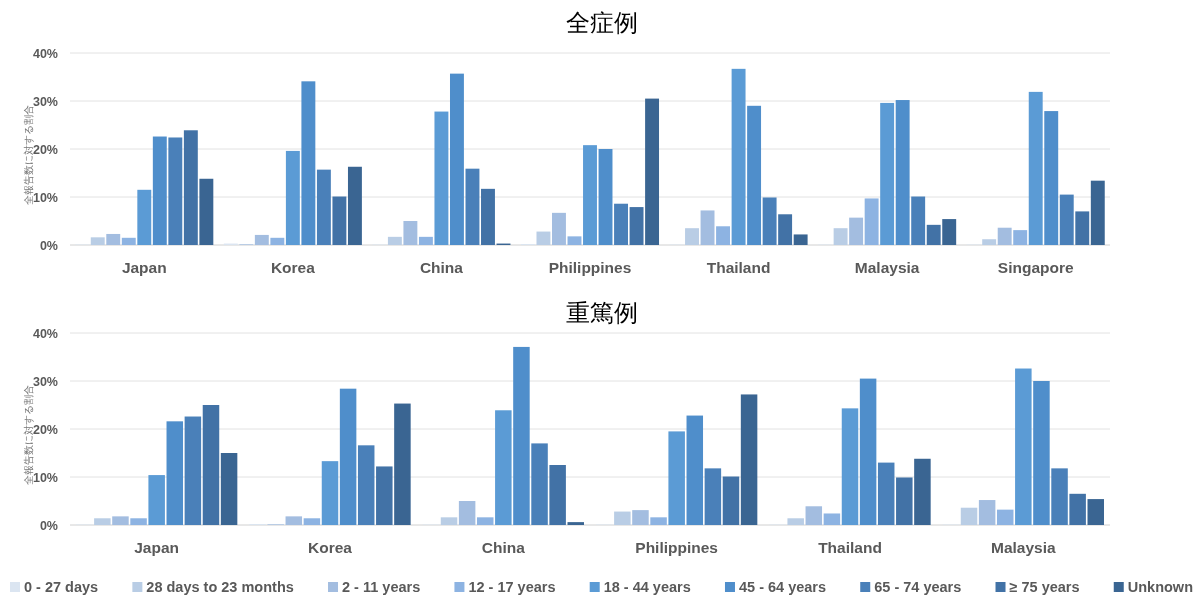 Image resolution: width=1203 pixels, height=599 pixels. What do you see at coordinates (512, 587) in the screenshot?
I see `legend-label: 12 - 17 years` at bounding box center [512, 587].